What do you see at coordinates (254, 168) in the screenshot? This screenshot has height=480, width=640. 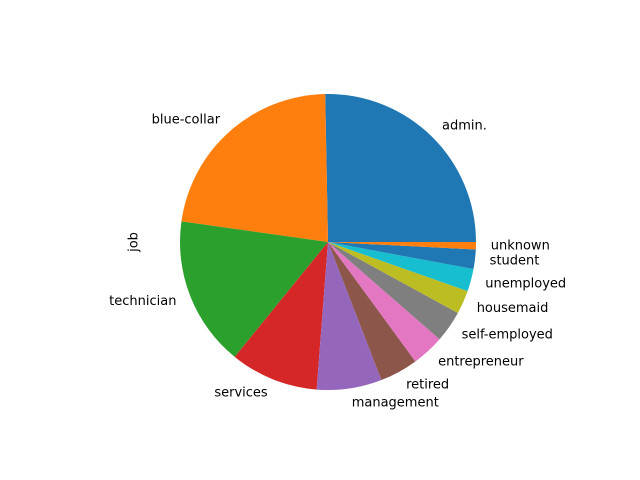 I see `pie-slice-blue-collar` at bounding box center [254, 168].